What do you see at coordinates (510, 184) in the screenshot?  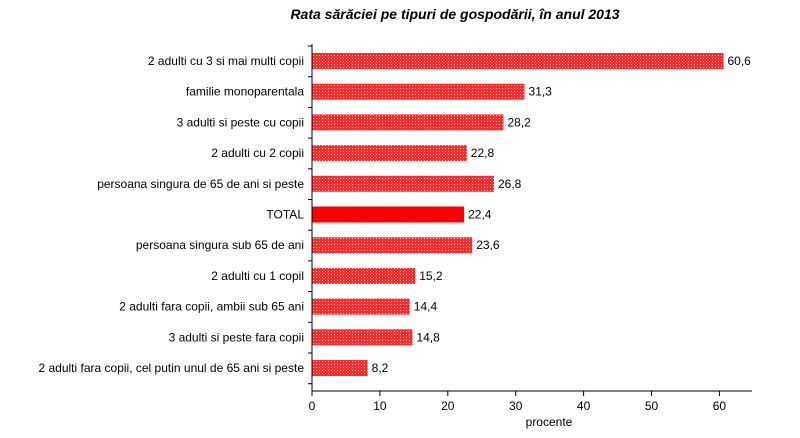 I see `value-label: 26,8` at bounding box center [510, 184].